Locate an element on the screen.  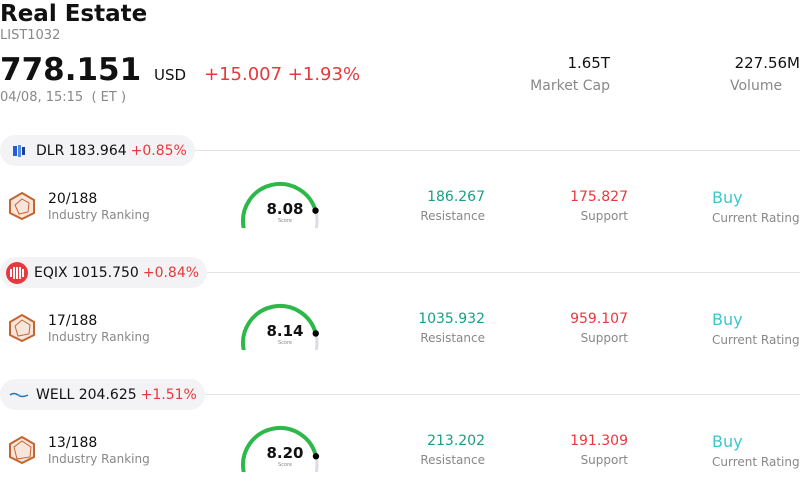
score-value: 8.20 is located at coordinates (285, 453).